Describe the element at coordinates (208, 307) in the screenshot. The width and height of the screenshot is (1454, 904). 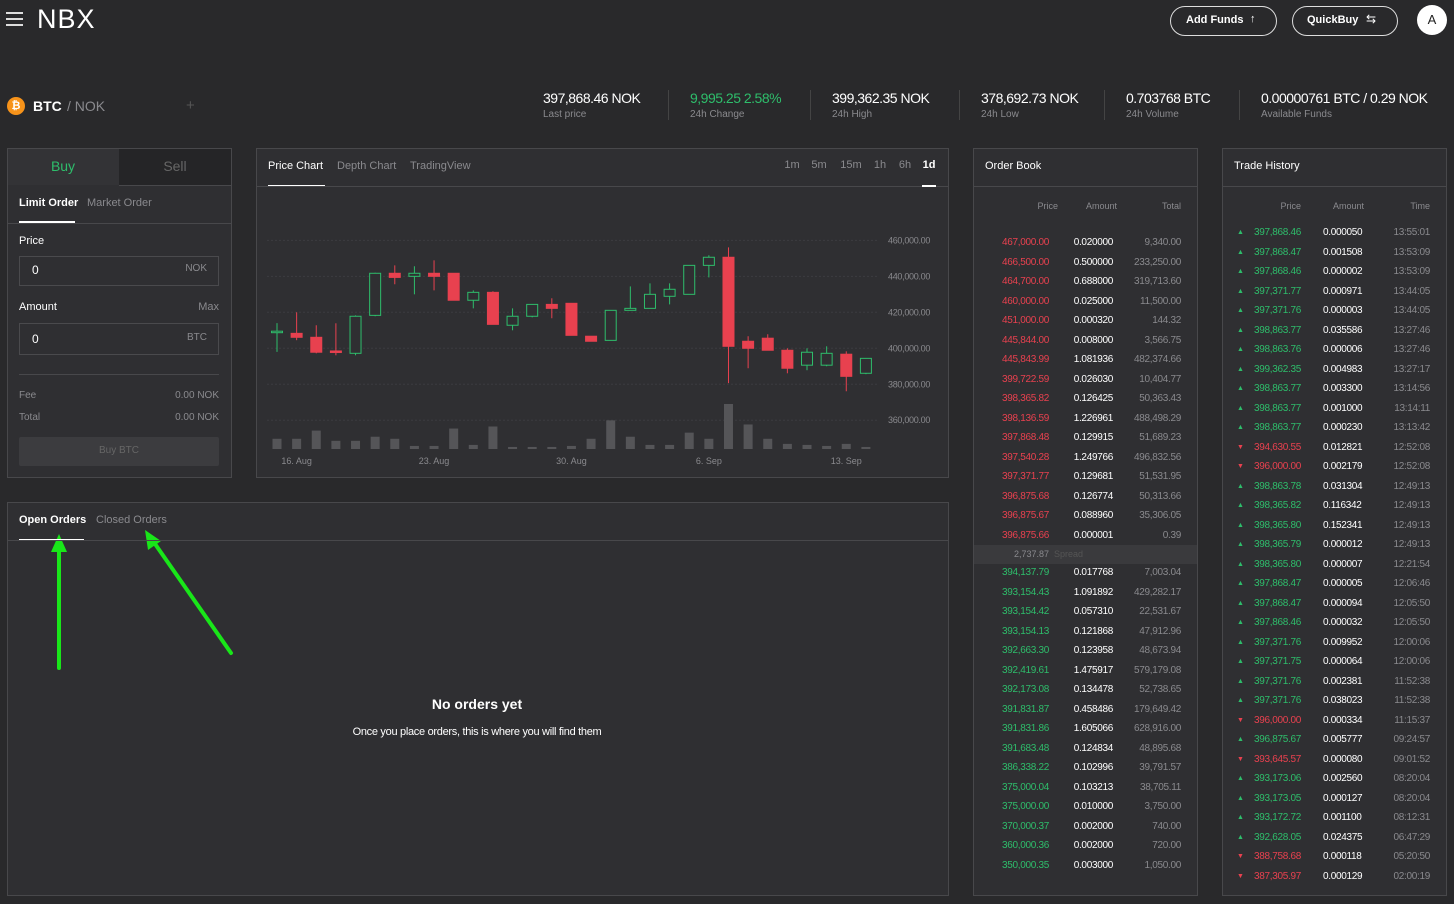
I see `max-link: Max` at that location.